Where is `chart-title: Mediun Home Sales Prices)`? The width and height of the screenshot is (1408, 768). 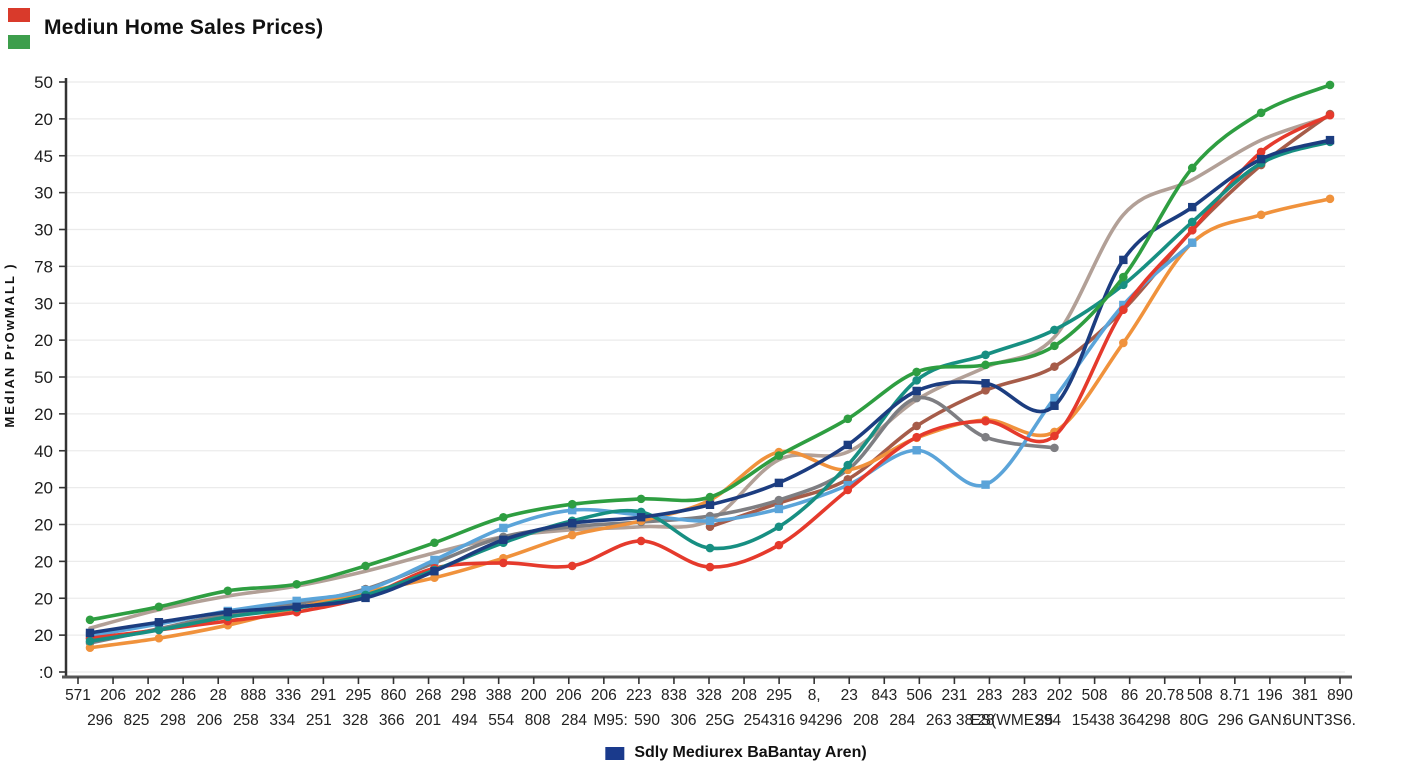 chart-title: Mediun Home Sales Prices) is located at coordinates (184, 27).